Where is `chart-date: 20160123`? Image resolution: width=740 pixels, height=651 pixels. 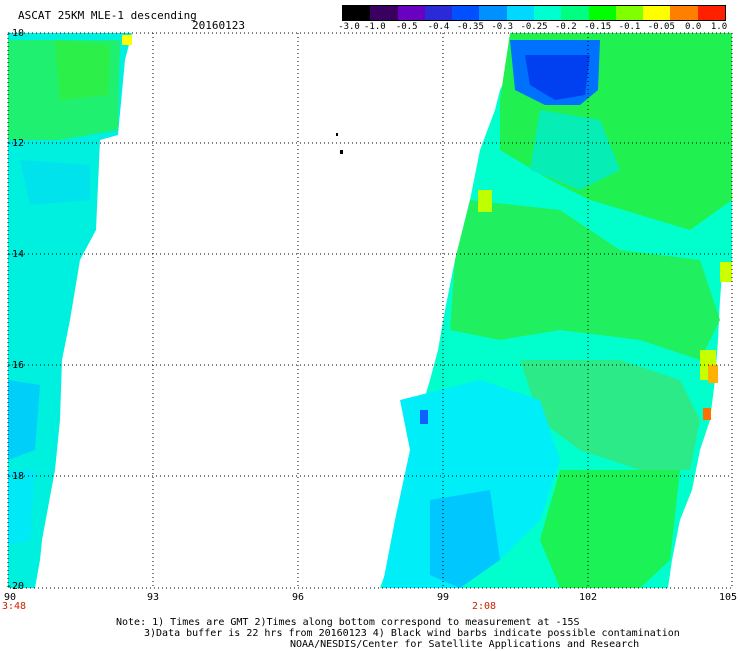 chart-date: 20160123 is located at coordinates (218, 25).